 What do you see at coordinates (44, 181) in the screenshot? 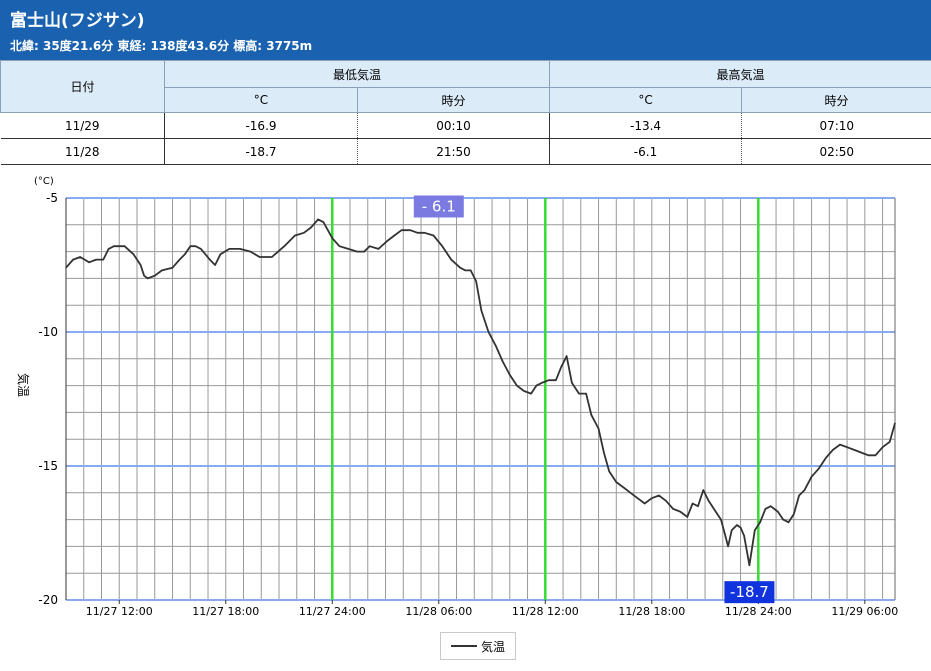
I see `y-unit-label: (°C)` at bounding box center [44, 181].